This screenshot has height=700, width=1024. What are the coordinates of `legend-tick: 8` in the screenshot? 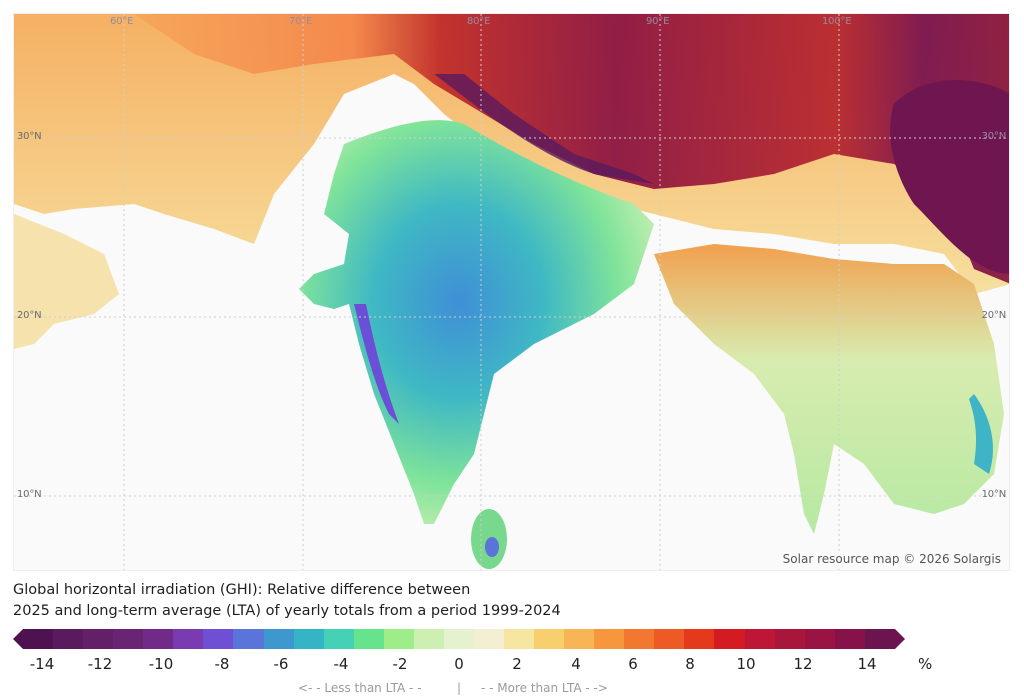 It's located at (690, 664).